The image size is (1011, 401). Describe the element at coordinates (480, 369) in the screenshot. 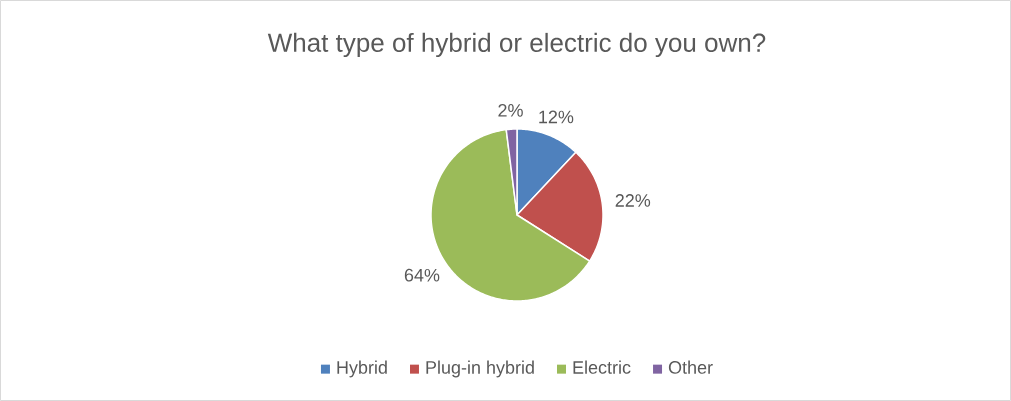

I see `legend-label: Plug-in hybrid` at that location.